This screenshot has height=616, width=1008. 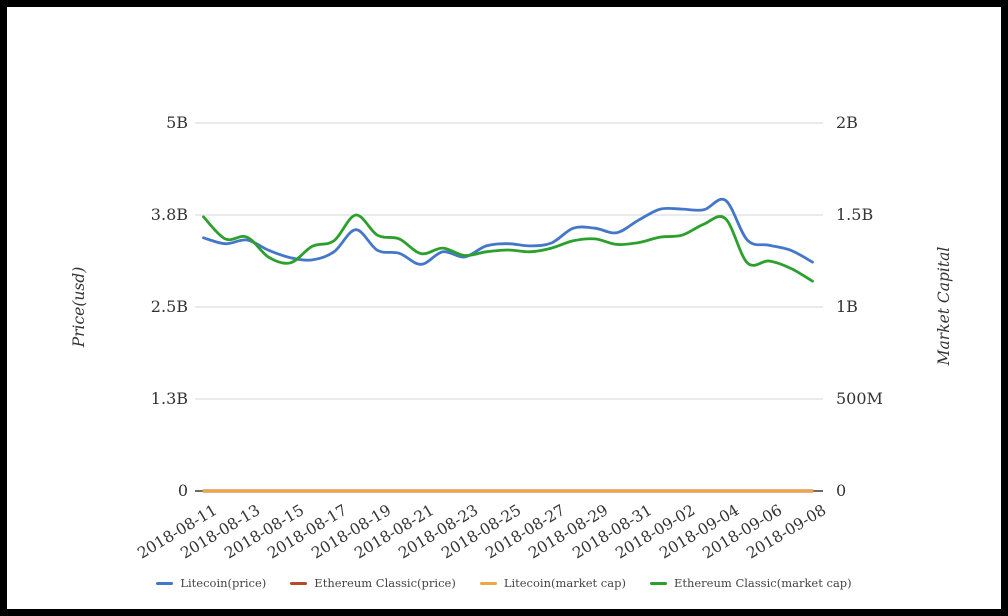 I want to click on right-axis-title: Market Capital, so click(x=944, y=306).